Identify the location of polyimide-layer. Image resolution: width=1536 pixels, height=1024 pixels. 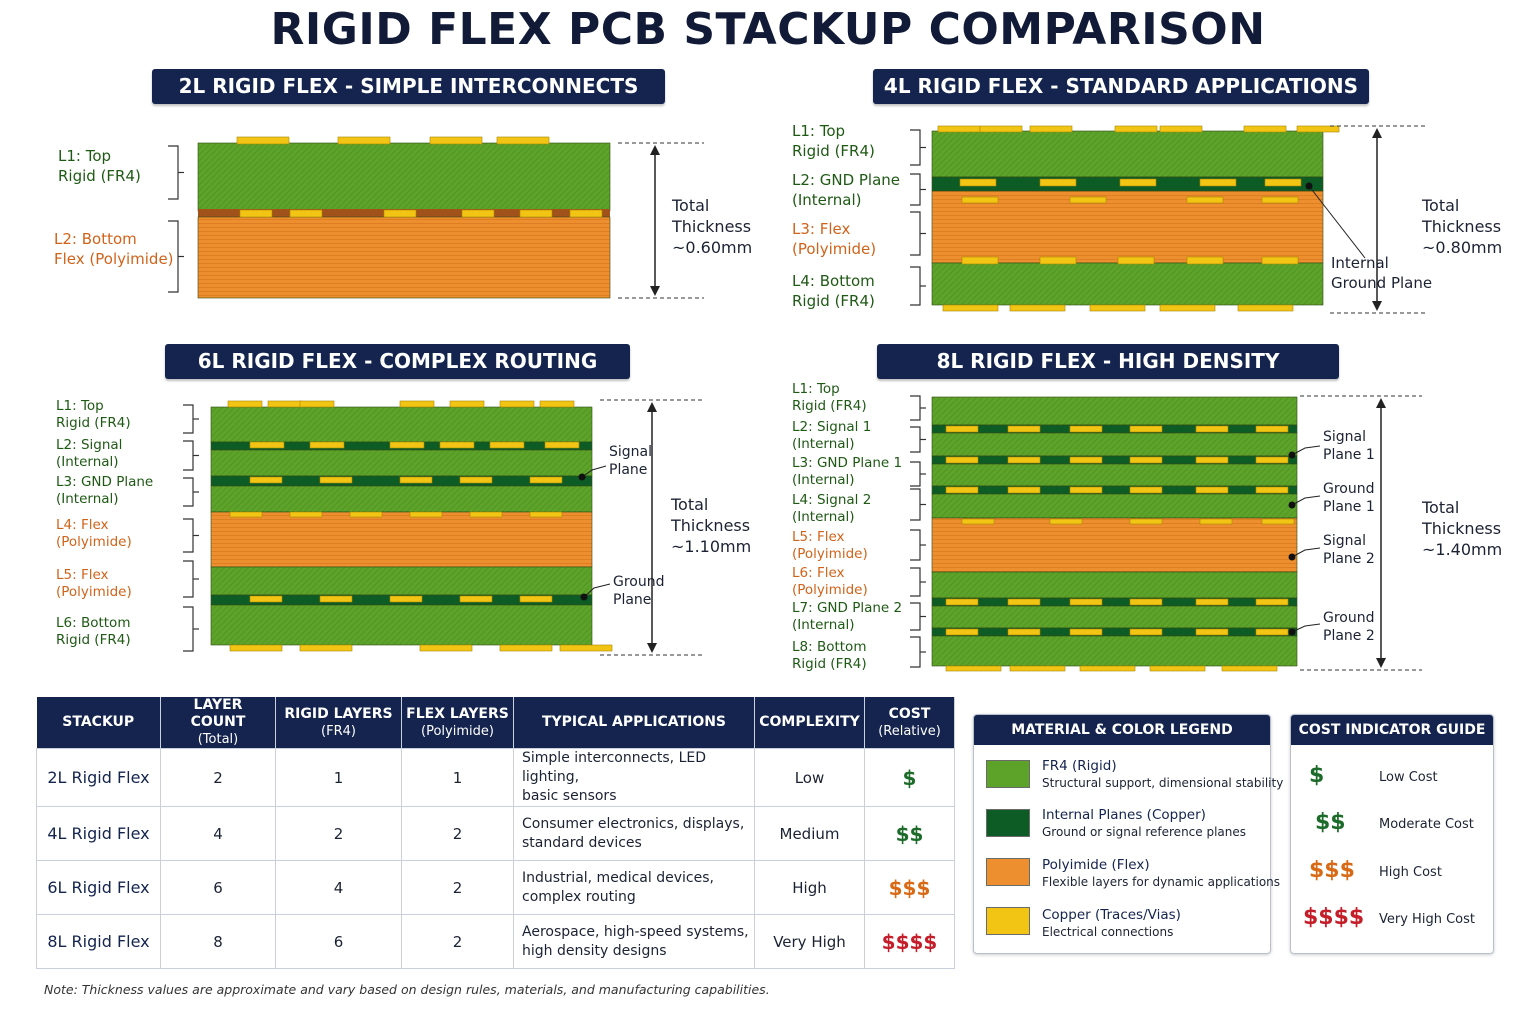
(1114, 545).